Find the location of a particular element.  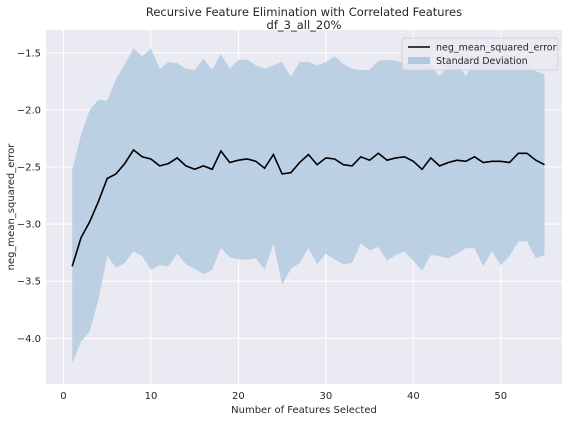

y-tick-label: −3.5 is located at coordinates (29, 282).